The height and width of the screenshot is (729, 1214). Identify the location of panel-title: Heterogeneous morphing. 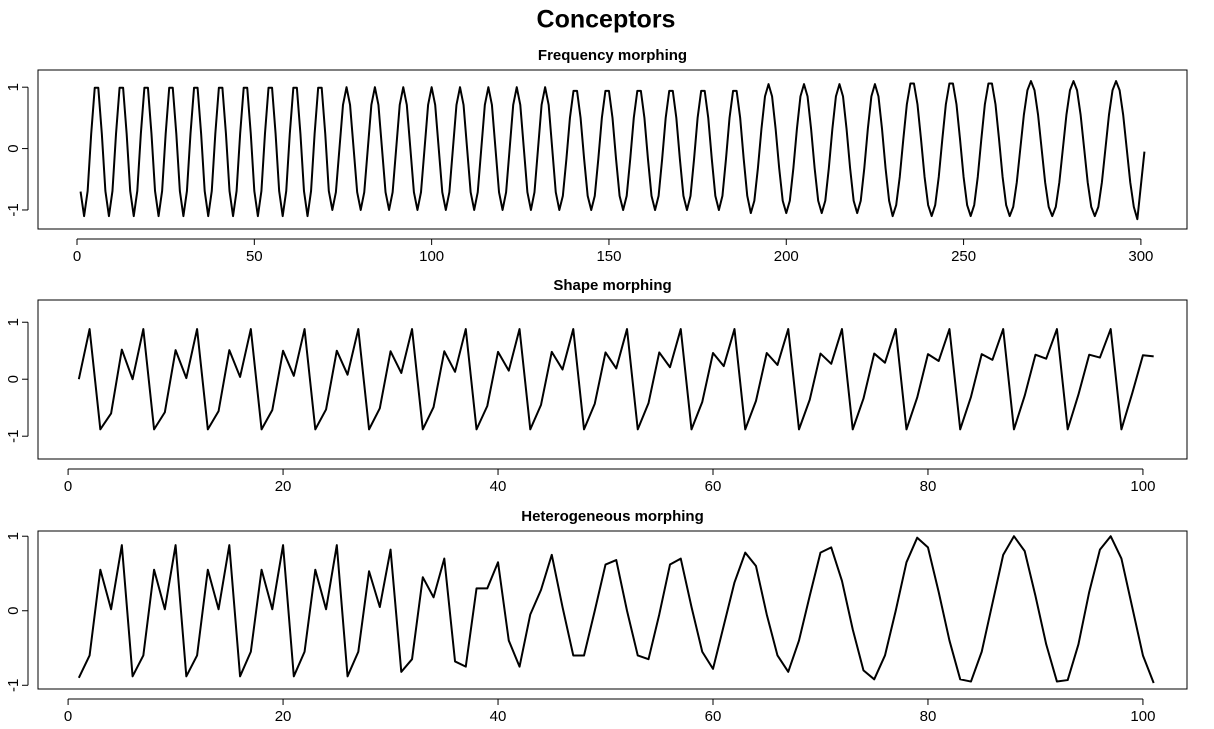
(612, 516).